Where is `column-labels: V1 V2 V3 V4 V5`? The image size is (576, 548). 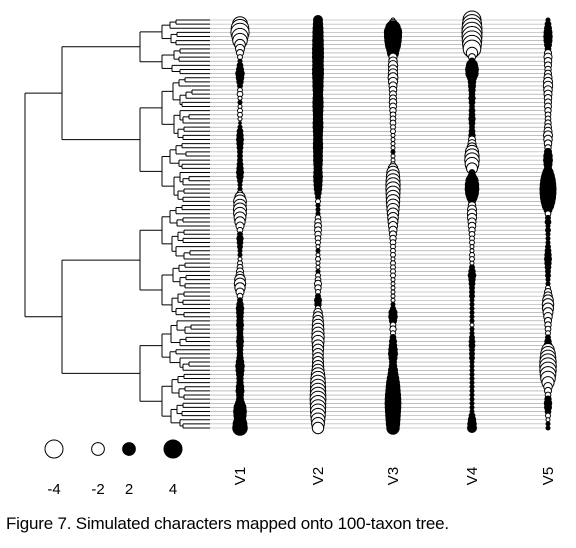 column-labels: V1 V2 V3 V4 V5 is located at coordinates (394, 476).